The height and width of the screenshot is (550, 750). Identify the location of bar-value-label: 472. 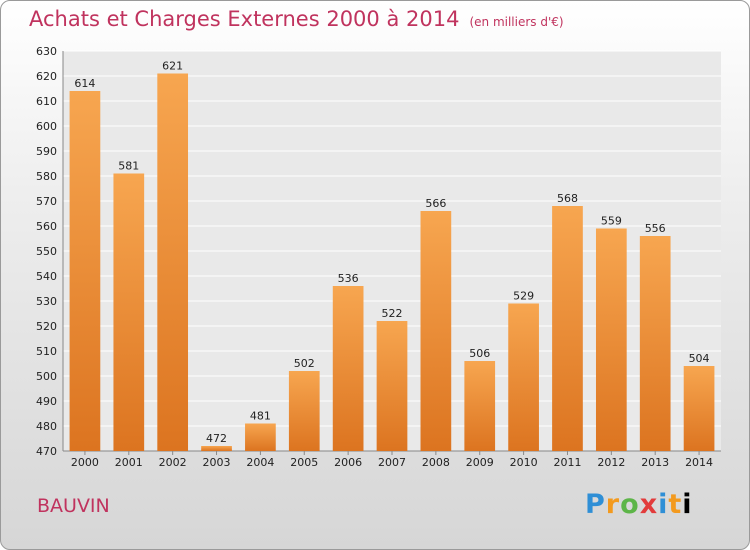
(216, 438).